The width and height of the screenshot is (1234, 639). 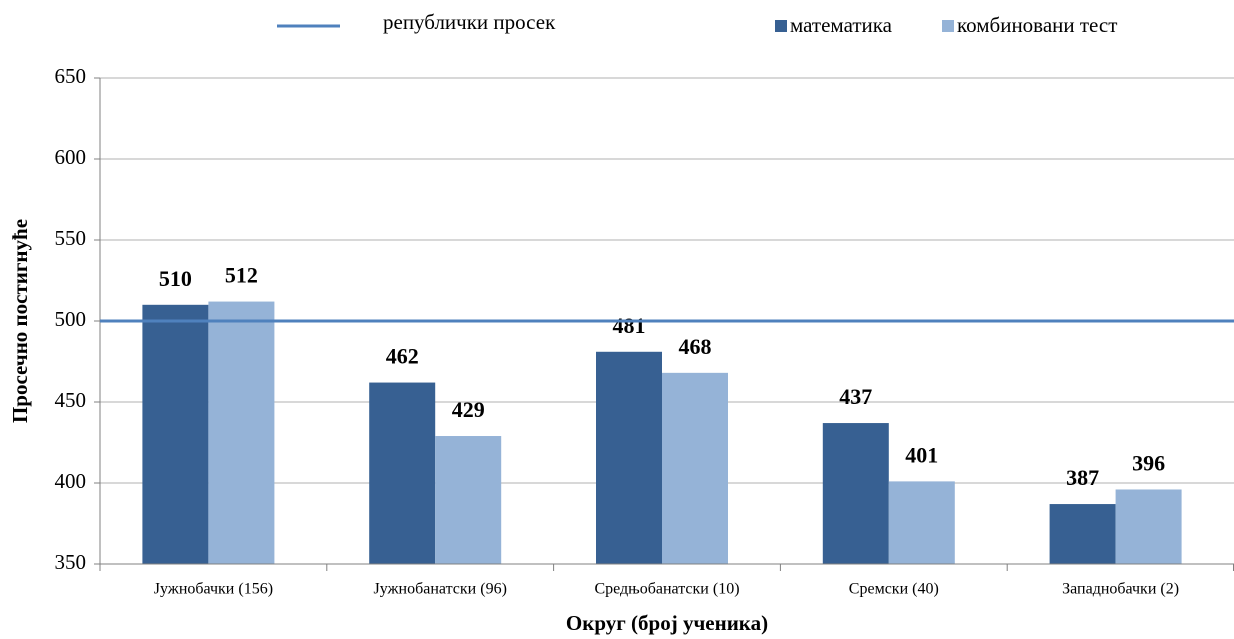 I want to click on legend-label: републички просек, so click(x=469, y=22).